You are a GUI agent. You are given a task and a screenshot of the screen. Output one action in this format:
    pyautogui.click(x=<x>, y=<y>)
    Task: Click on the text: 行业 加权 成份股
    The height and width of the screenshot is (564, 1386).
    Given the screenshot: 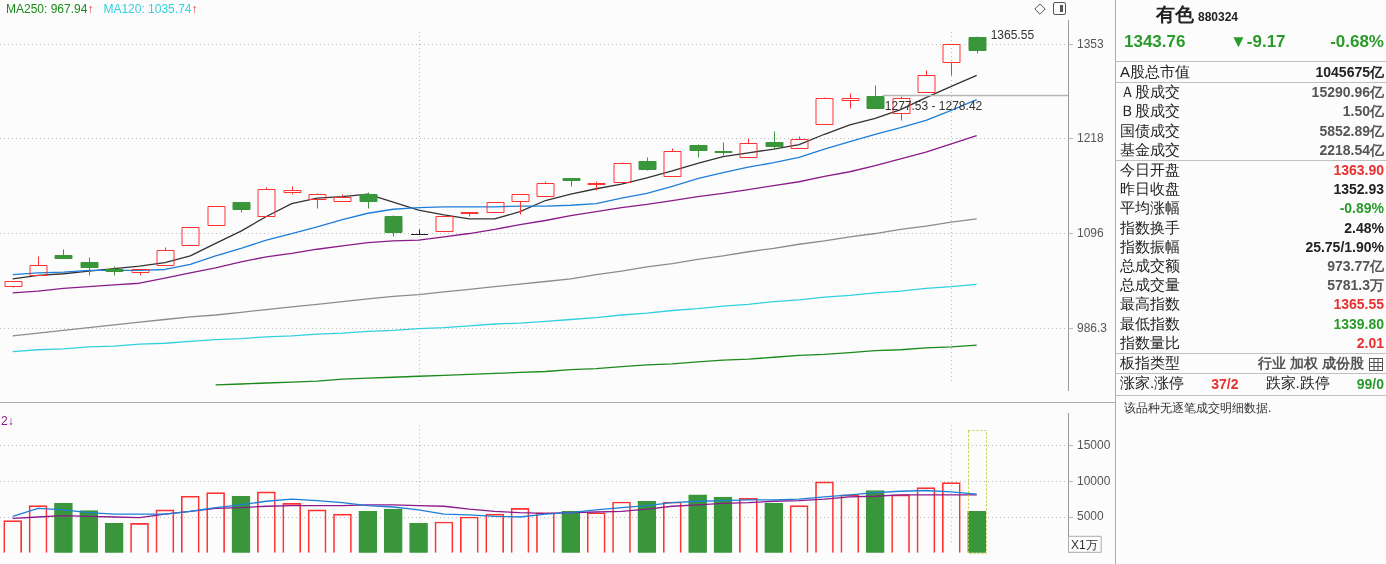 What is the action you would take?
    pyautogui.click(x=1311, y=364)
    